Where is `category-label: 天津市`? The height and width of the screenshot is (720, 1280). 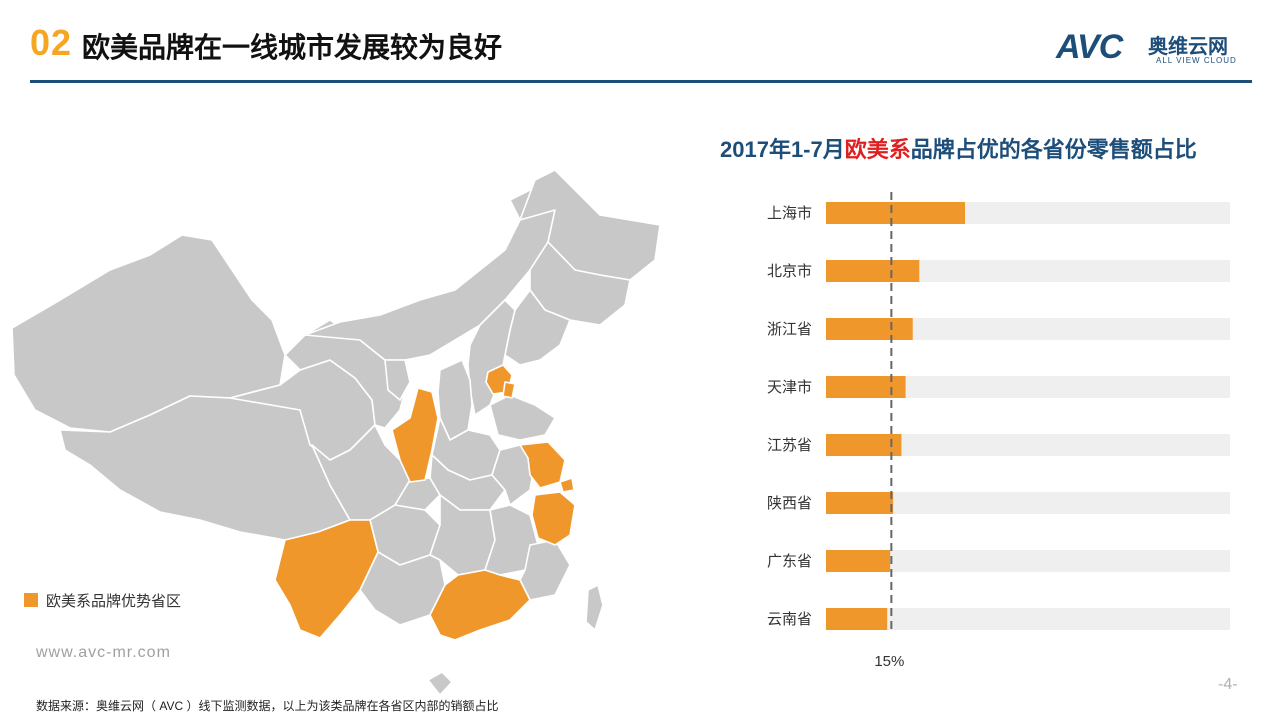
category-label: 天津市 is located at coordinates (789, 387).